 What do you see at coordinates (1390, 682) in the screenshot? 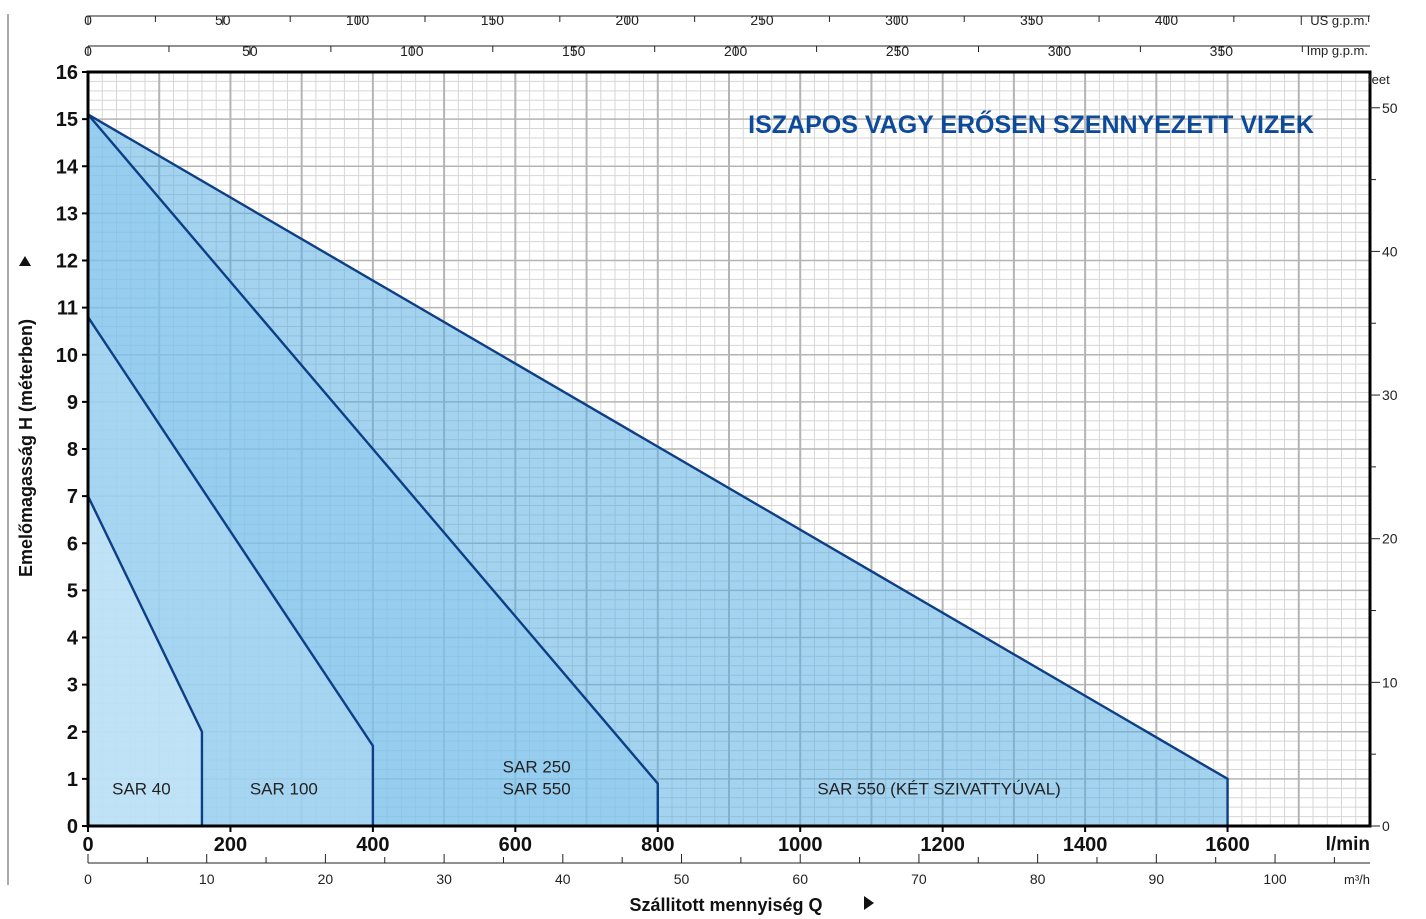
I see `feet-tick-label: 10` at bounding box center [1390, 682].